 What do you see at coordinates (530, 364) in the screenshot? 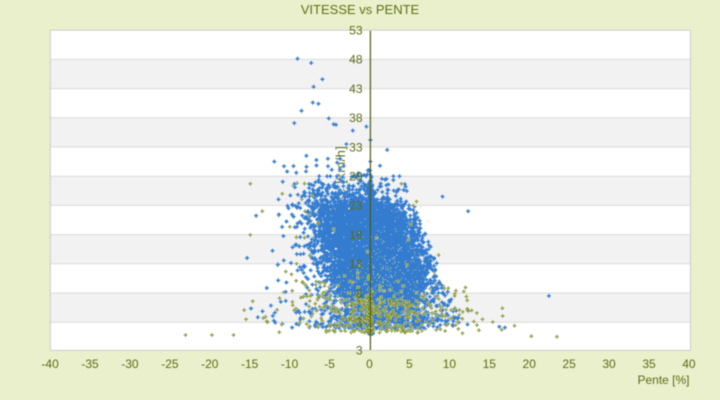
I see `svg-text: 20` at bounding box center [530, 364].